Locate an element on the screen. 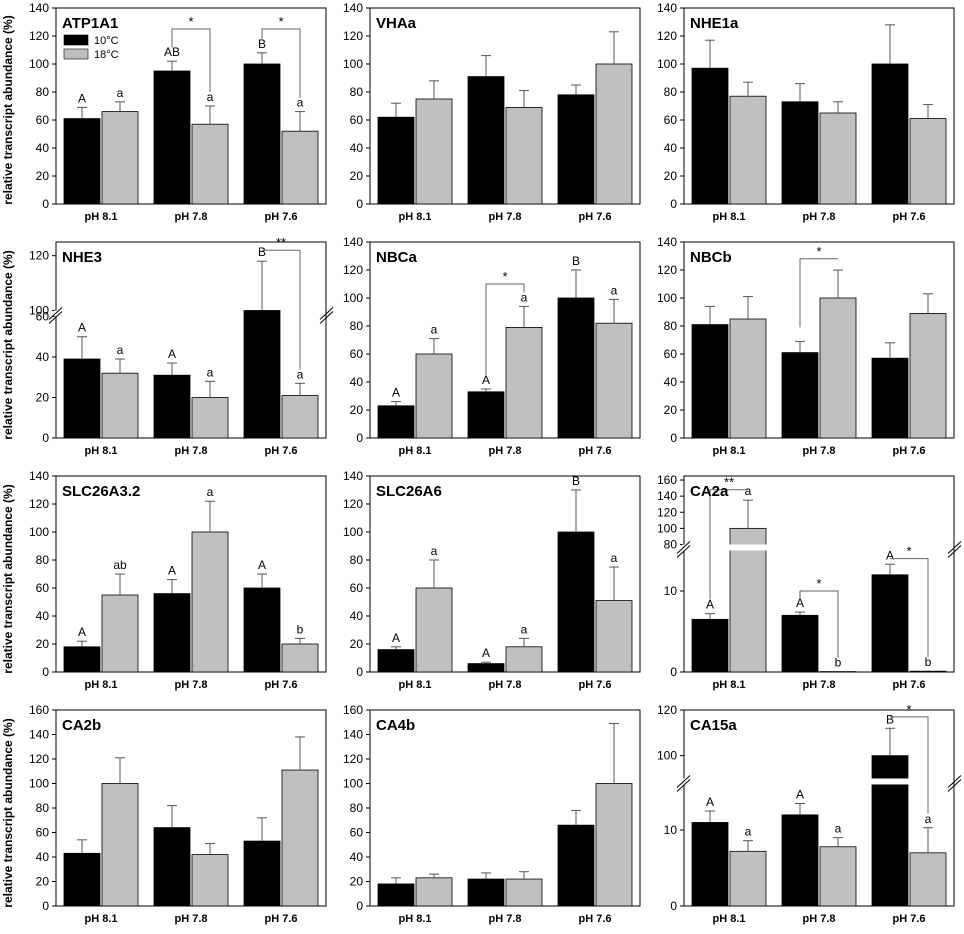 This screenshot has width=964, height=934. panel-title: SLC26A6 is located at coordinates (409, 491).